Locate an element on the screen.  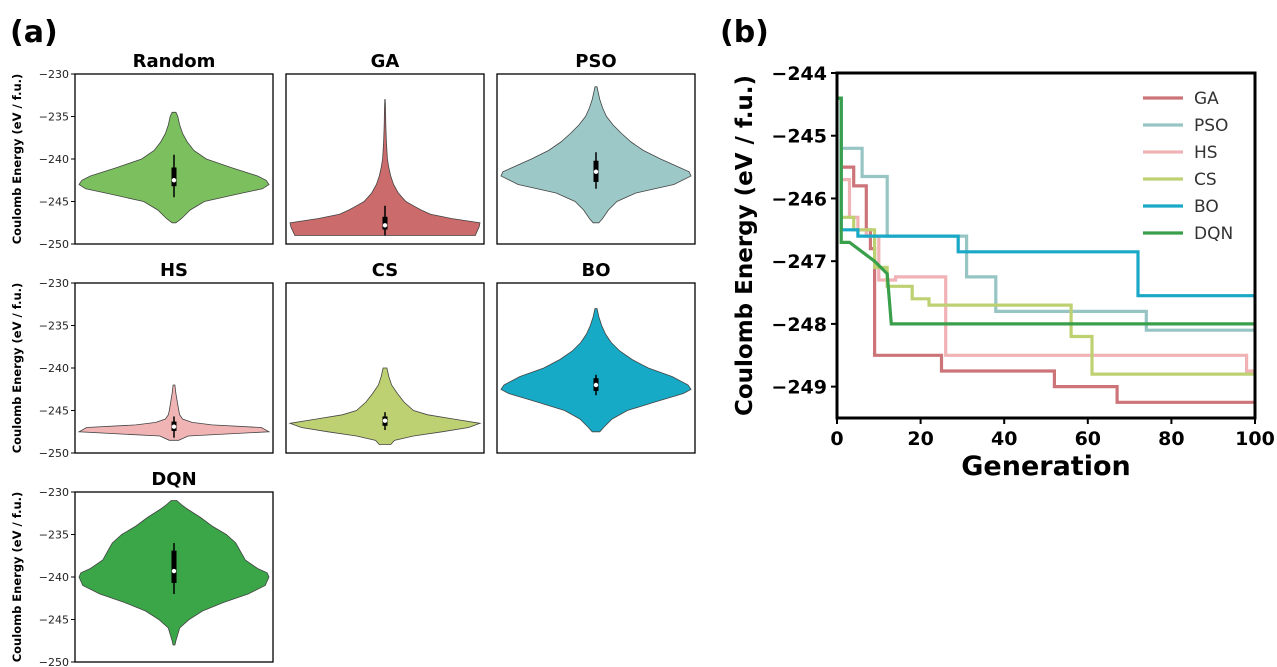
violin-median-random is located at coordinates (174, 180).